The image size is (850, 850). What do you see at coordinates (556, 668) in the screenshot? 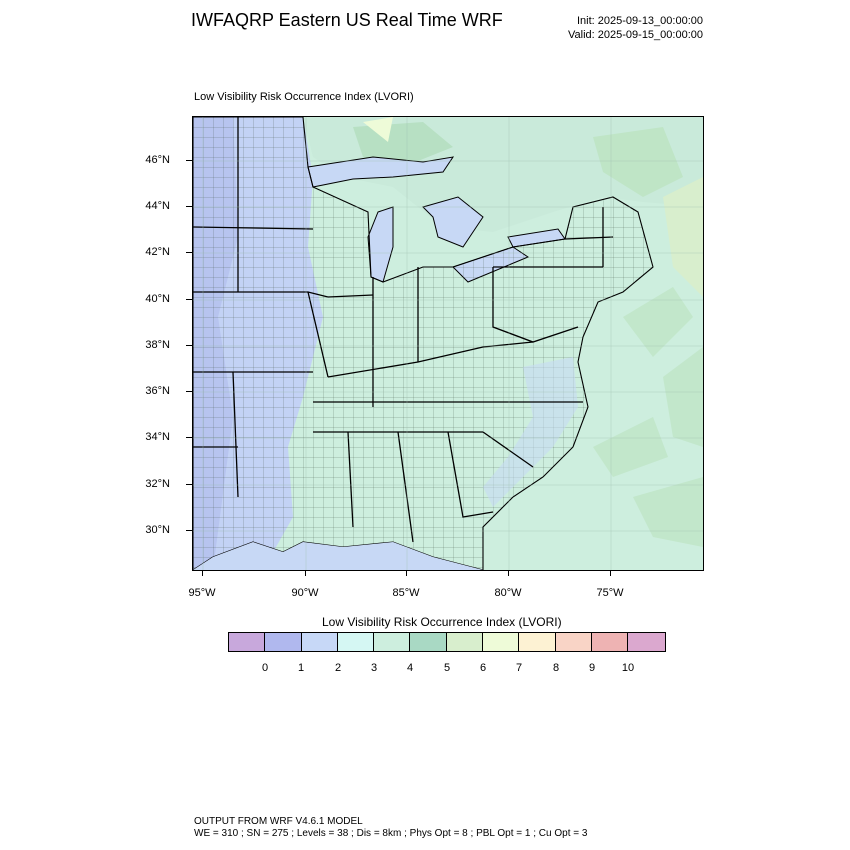
I see `colorbar-label: 8` at bounding box center [556, 668].